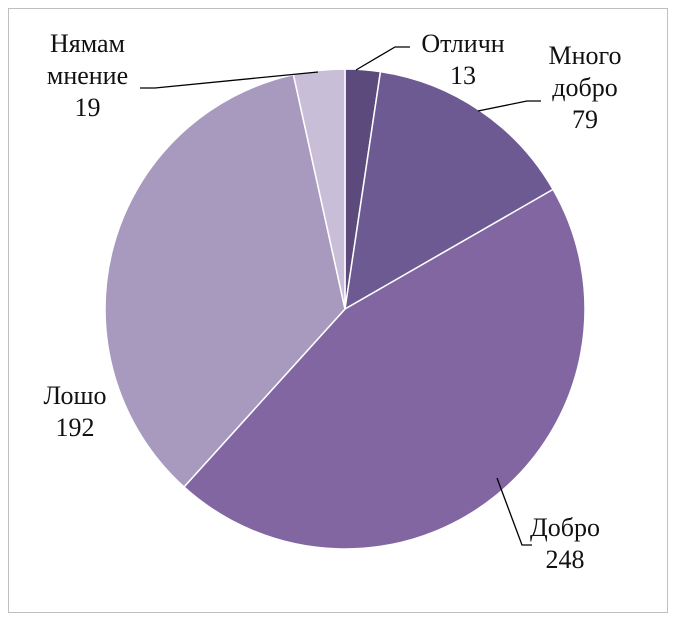  I want to click on slice-name: Отличн, so click(463, 43).